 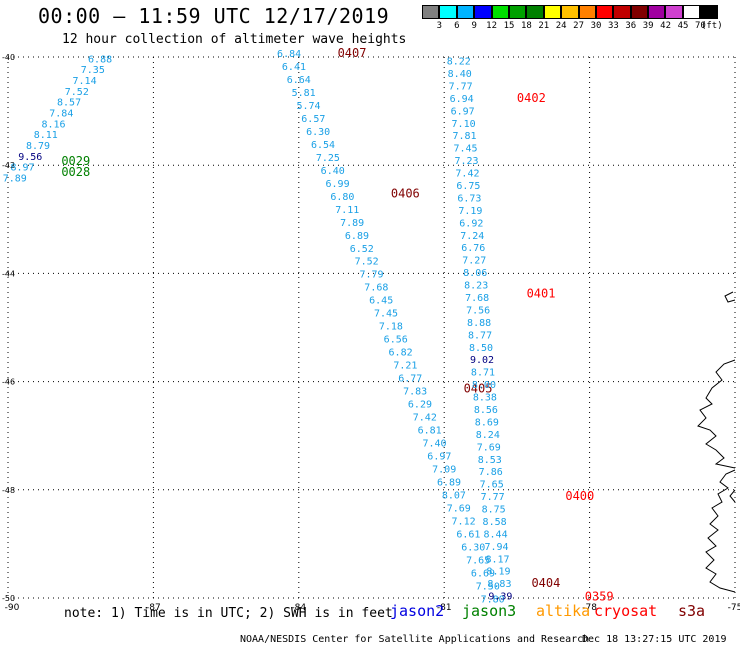 What do you see at coordinates (488, 435) in the screenshot?
I see `swh-value: 8.24` at bounding box center [488, 435].